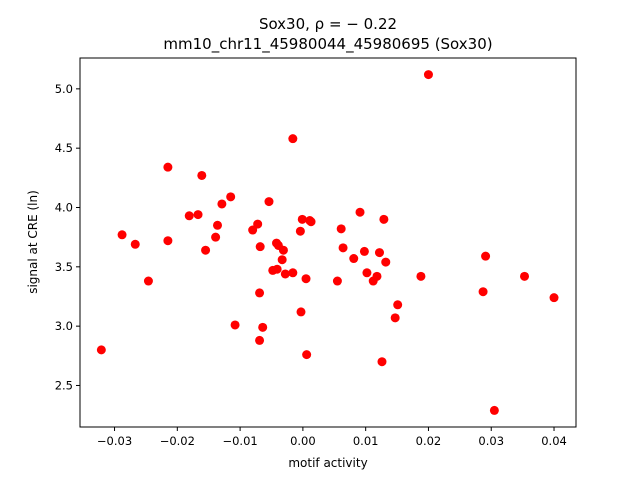  What do you see at coordinates (303, 441) in the screenshot?
I see `x-tick-label: 0.00` at bounding box center [303, 441].